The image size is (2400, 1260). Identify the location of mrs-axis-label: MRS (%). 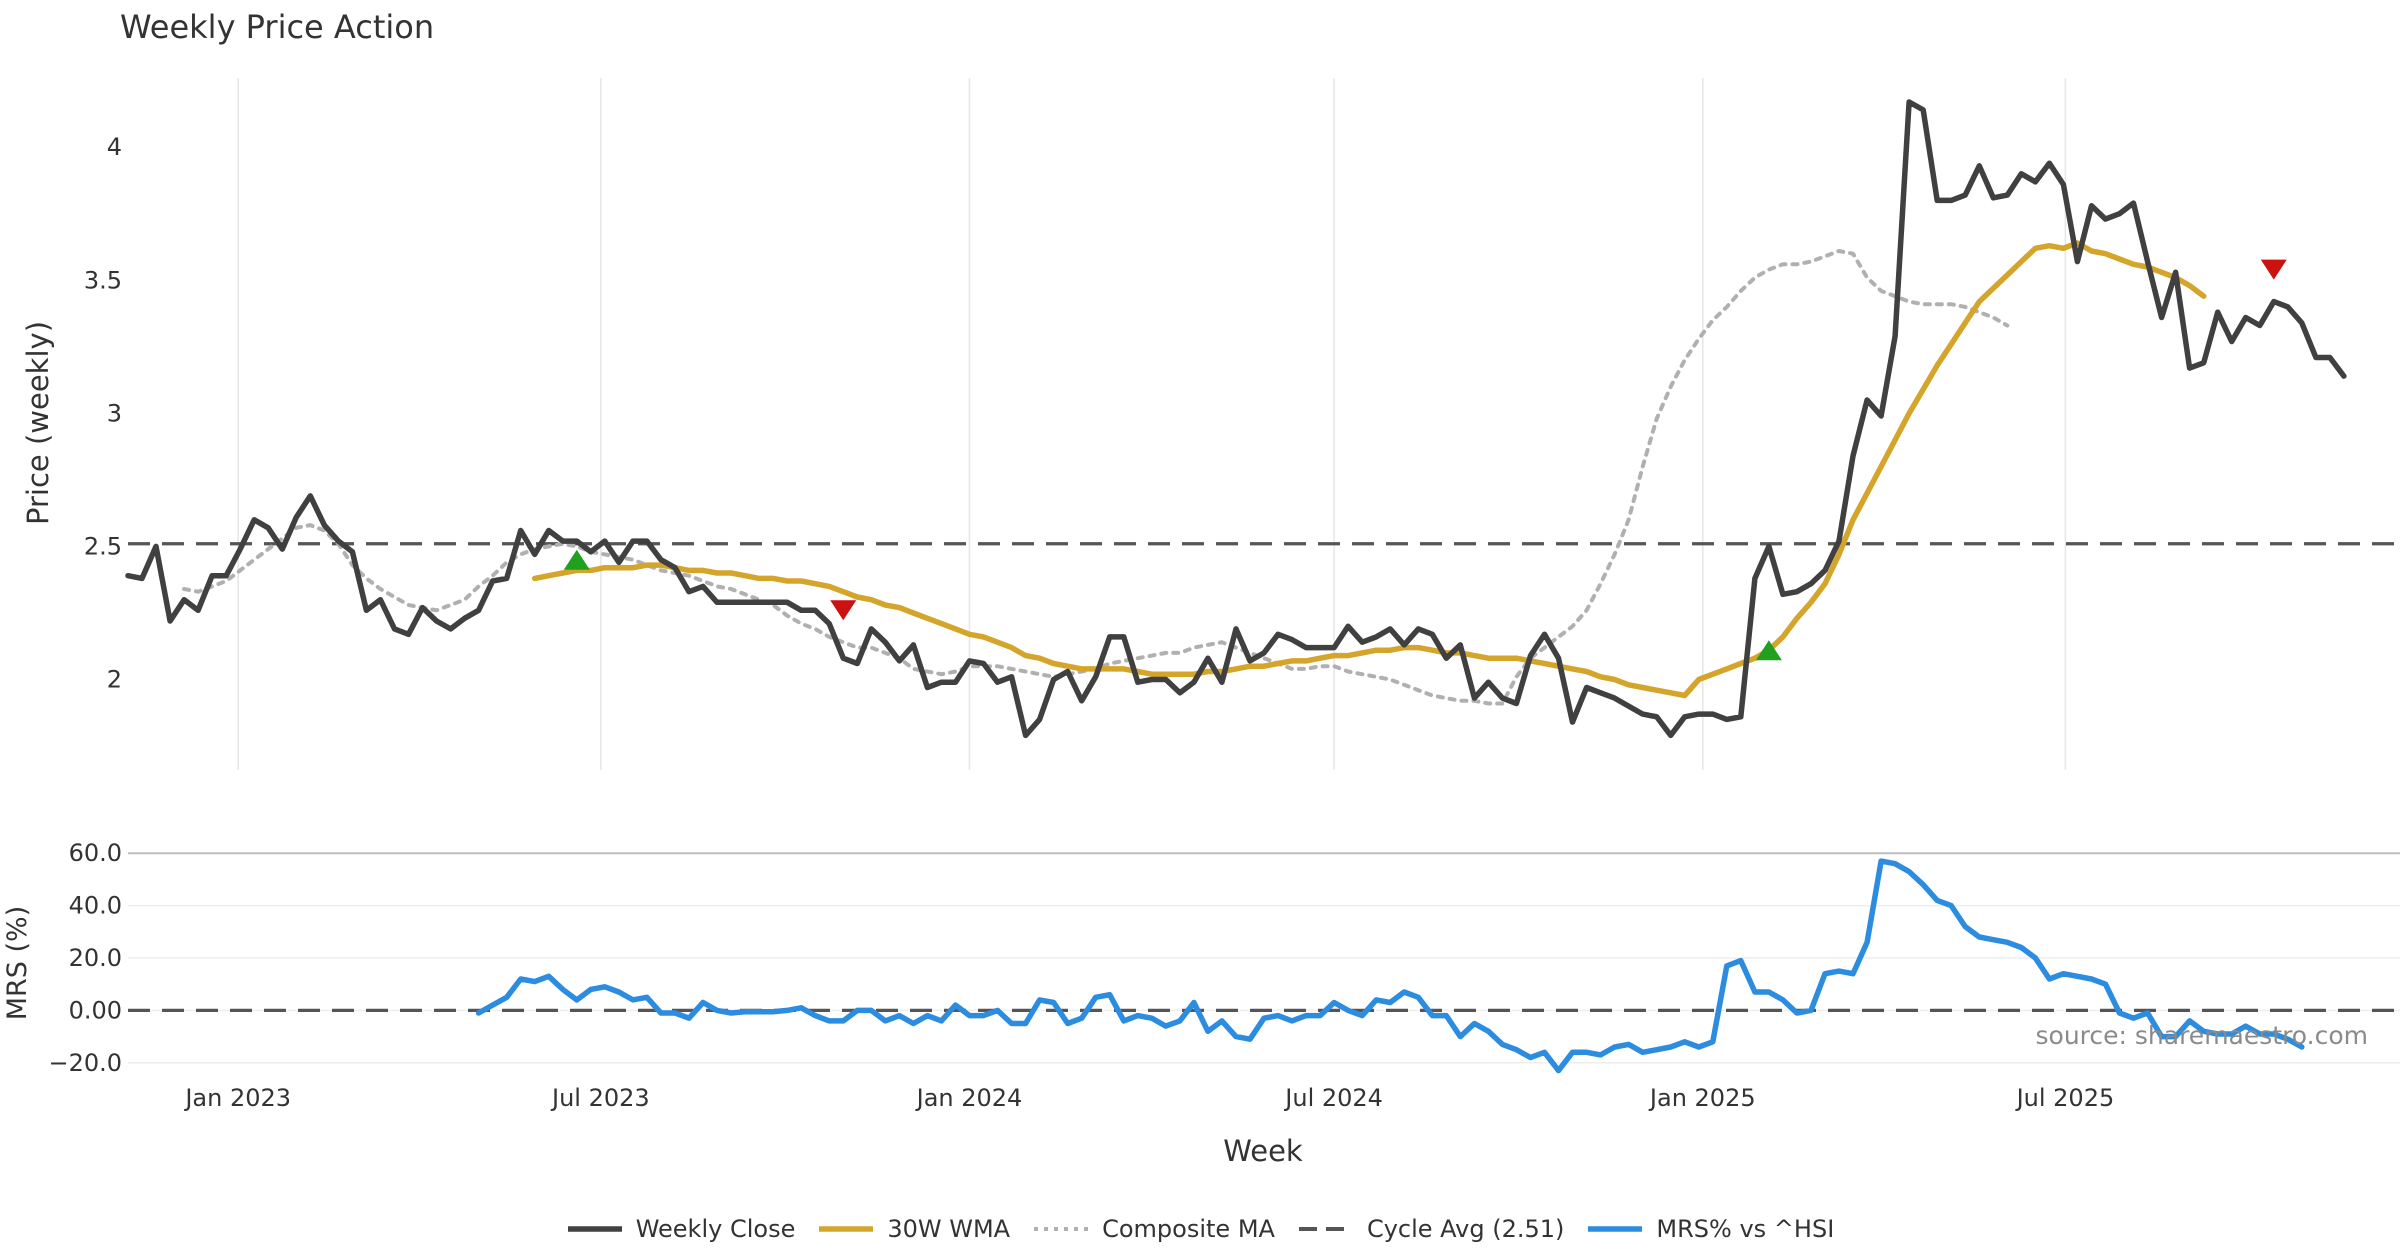
(17, 963).